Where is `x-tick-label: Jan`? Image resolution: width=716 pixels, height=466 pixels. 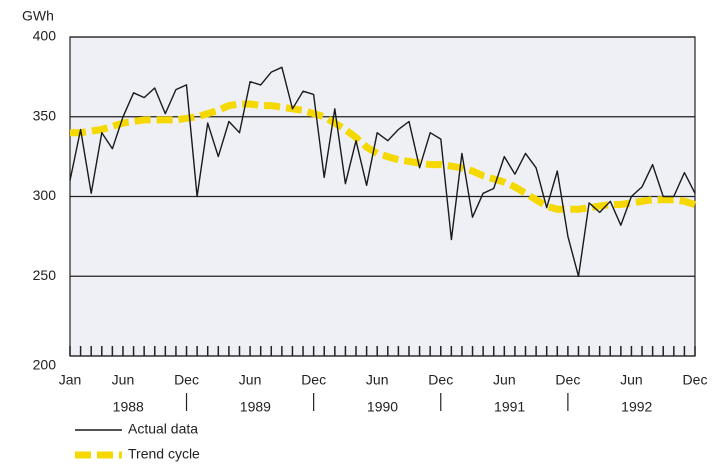
x-tick-label: Jan is located at coordinates (70, 380).